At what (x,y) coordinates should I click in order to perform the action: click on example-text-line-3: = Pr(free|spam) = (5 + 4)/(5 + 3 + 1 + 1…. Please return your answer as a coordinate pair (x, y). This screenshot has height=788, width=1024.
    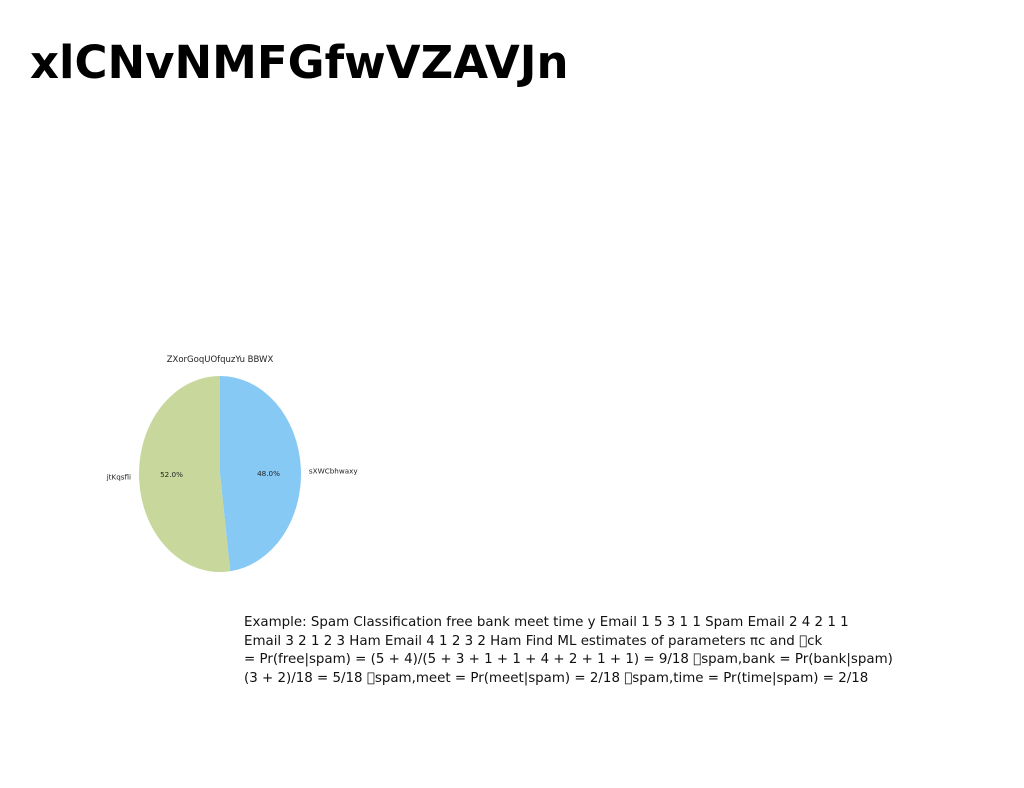
    Looking at the image, I should click on (568, 659).